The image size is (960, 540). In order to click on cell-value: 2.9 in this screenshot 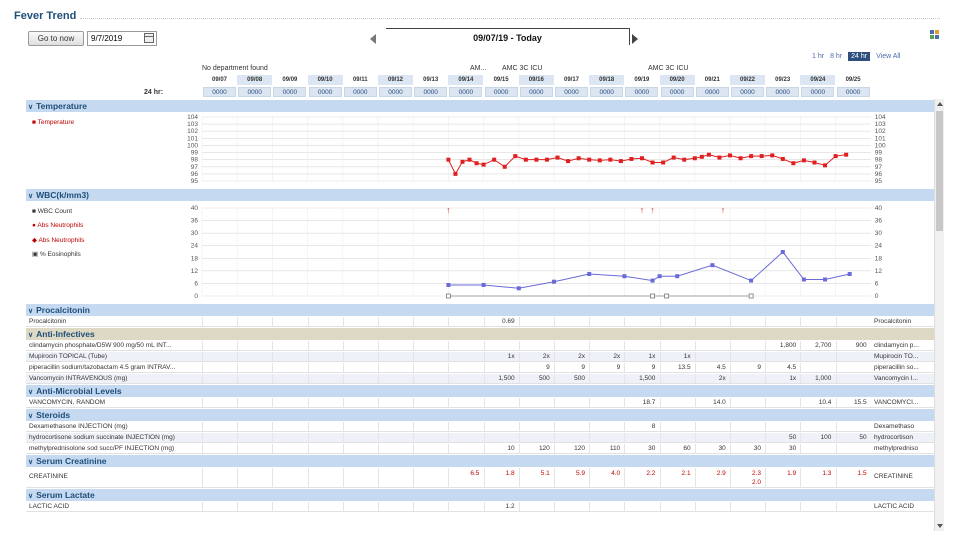, I will do `click(721, 473)`.